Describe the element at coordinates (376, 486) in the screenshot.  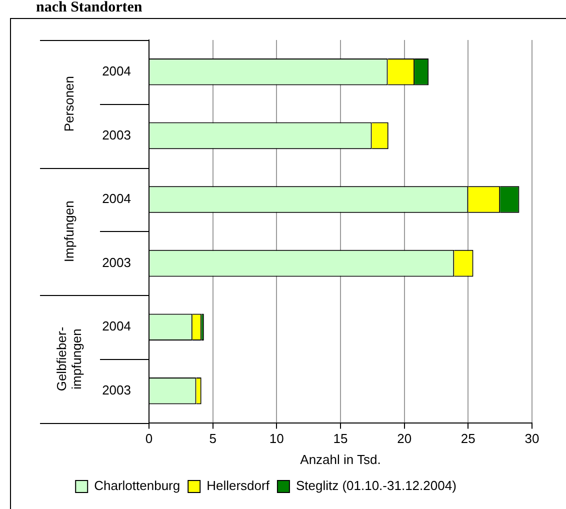
I see `legend-label: Steglitz (01.10.-31.12.2004)` at that location.